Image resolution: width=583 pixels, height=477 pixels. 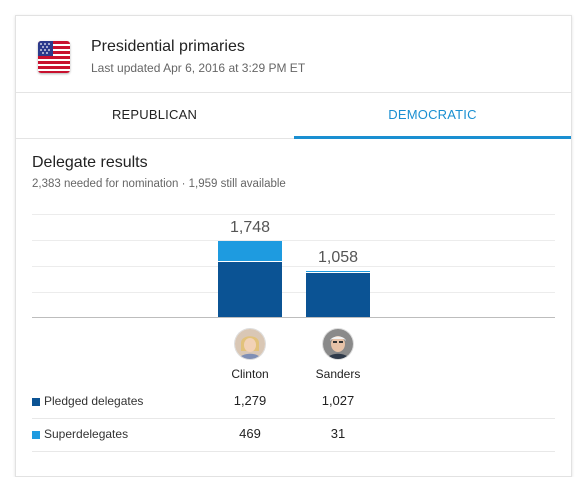 What do you see at coordinates (250, 252) in the screenshot?
I see `bar-clinton-super` at bounding box center [250, 252].